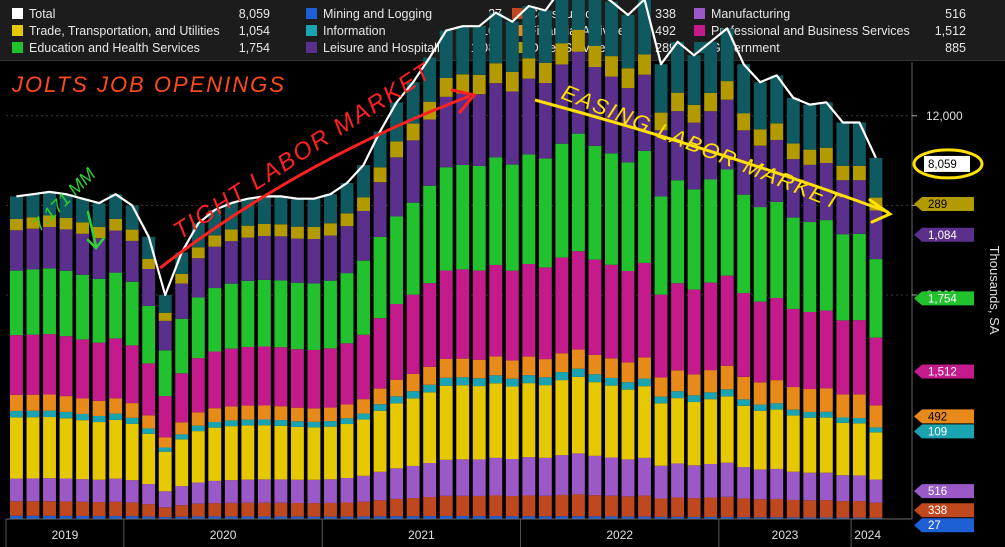 The height and width of the screenshot is (547, 1005). Describe the element at coordinates (421, 535) in the screenshot. I see `x-tick-label: 2021` at that location.